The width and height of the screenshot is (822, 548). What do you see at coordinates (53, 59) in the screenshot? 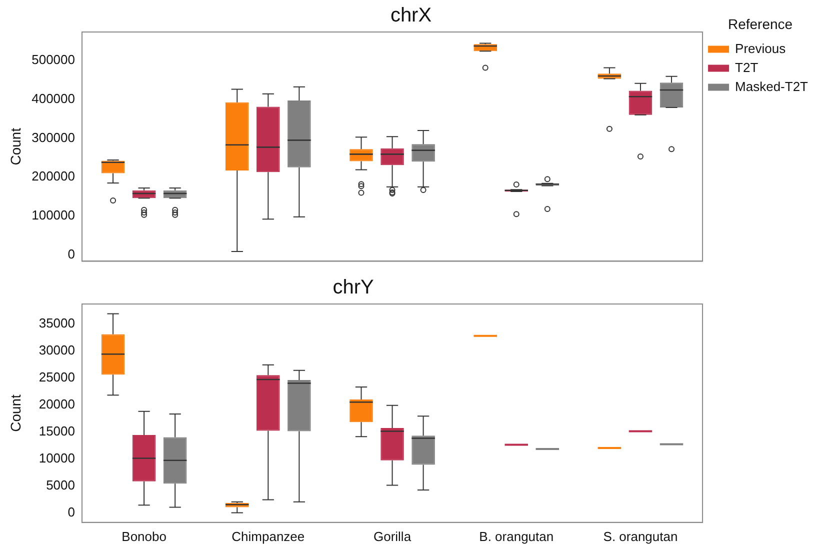
I see `y-tick-label: 500000` at bounding box center [53, 59].